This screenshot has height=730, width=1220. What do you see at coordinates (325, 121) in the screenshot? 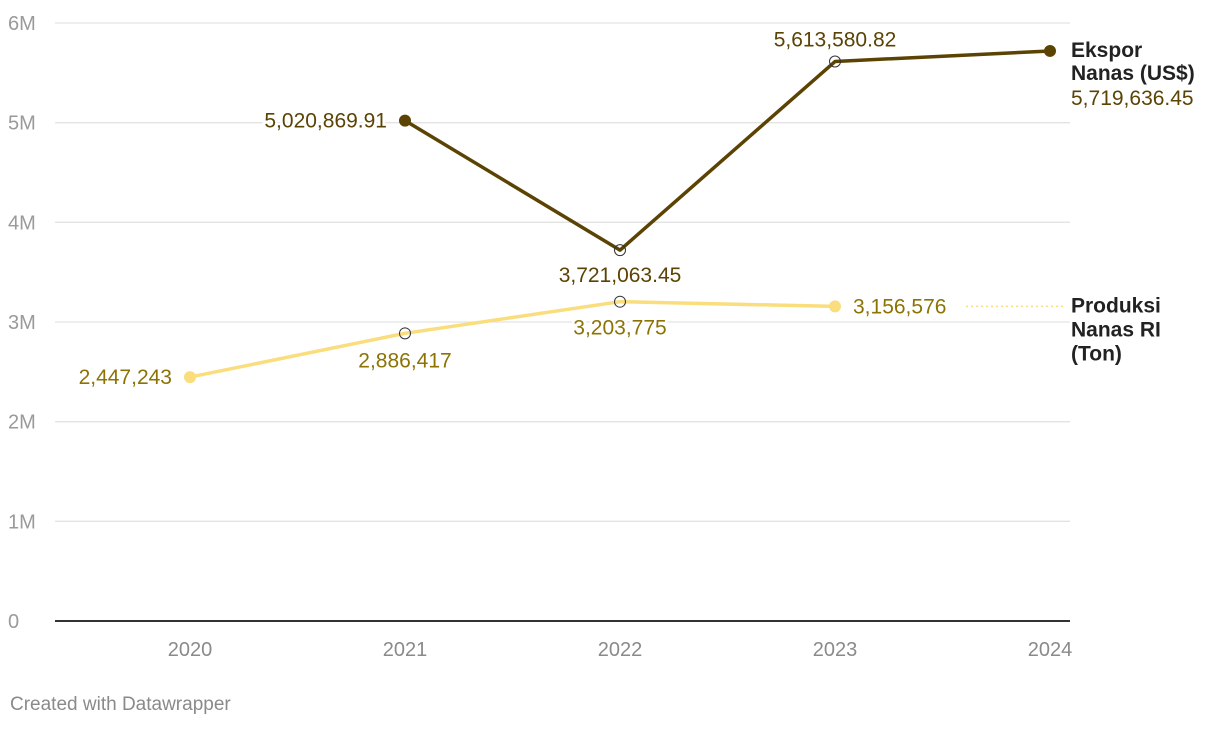
I see `data-label: 5,020,869.91` at bounding box center [325, 121].